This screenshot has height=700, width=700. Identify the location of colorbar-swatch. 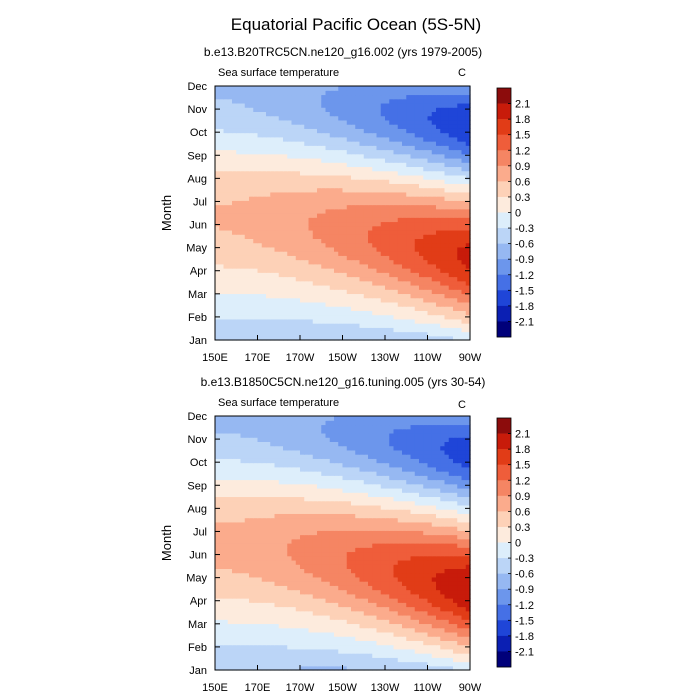
(504, 204).